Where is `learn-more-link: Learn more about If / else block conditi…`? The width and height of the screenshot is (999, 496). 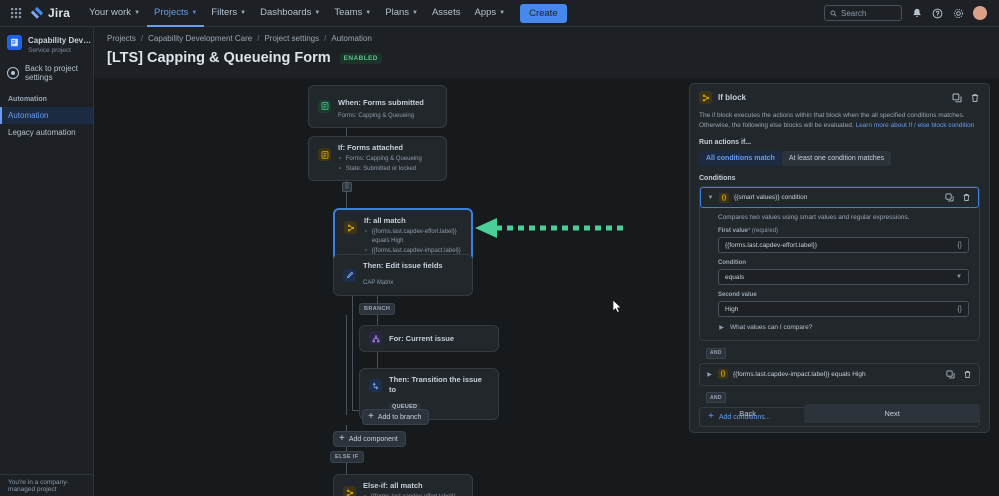
learn-more-link: Learn more about If / else block conditi… is located at coordinates (915, 125).